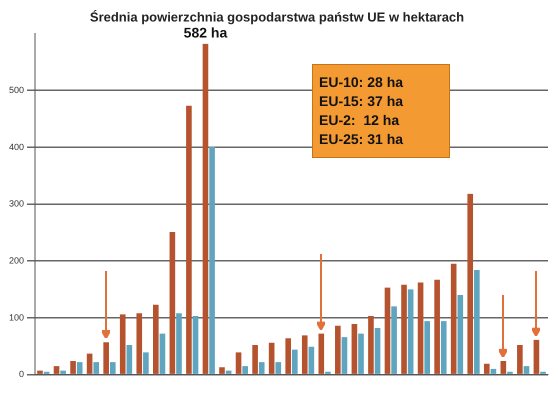  I want to click on y-tick-label: 200, so click(16, 260).